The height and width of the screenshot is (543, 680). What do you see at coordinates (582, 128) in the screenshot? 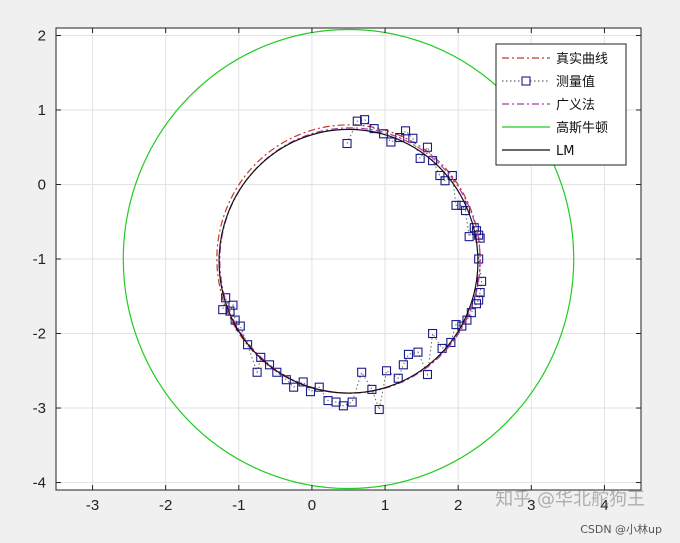
I see `legend-label: 高斯牛顿` at bounding box center [582, 128].